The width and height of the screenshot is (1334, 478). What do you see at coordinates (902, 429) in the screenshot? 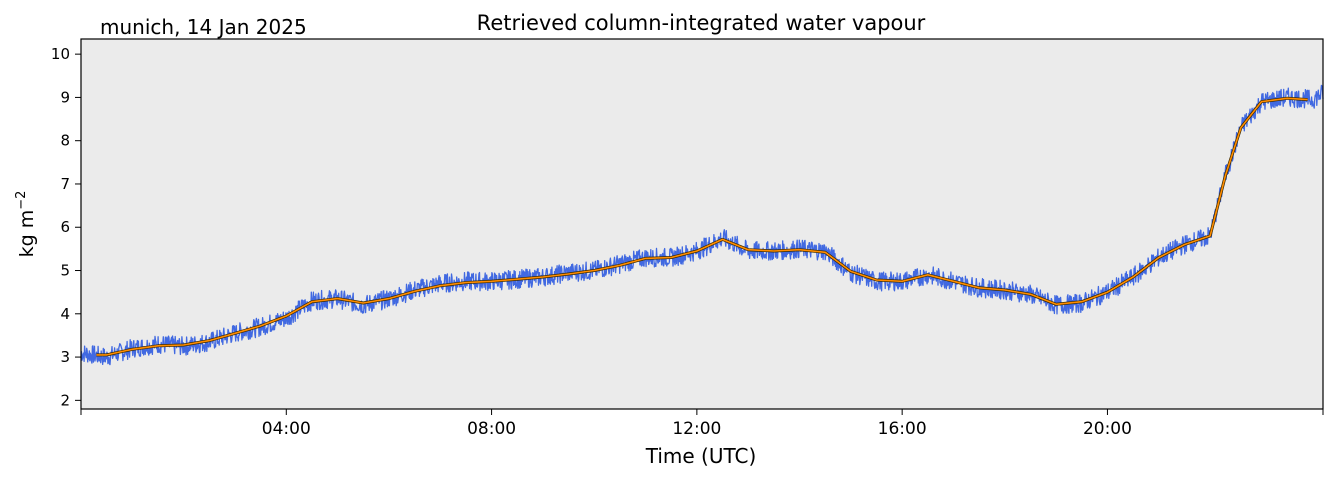
I see `x-tick-label: 16:00` at bounding box center [902, 429].